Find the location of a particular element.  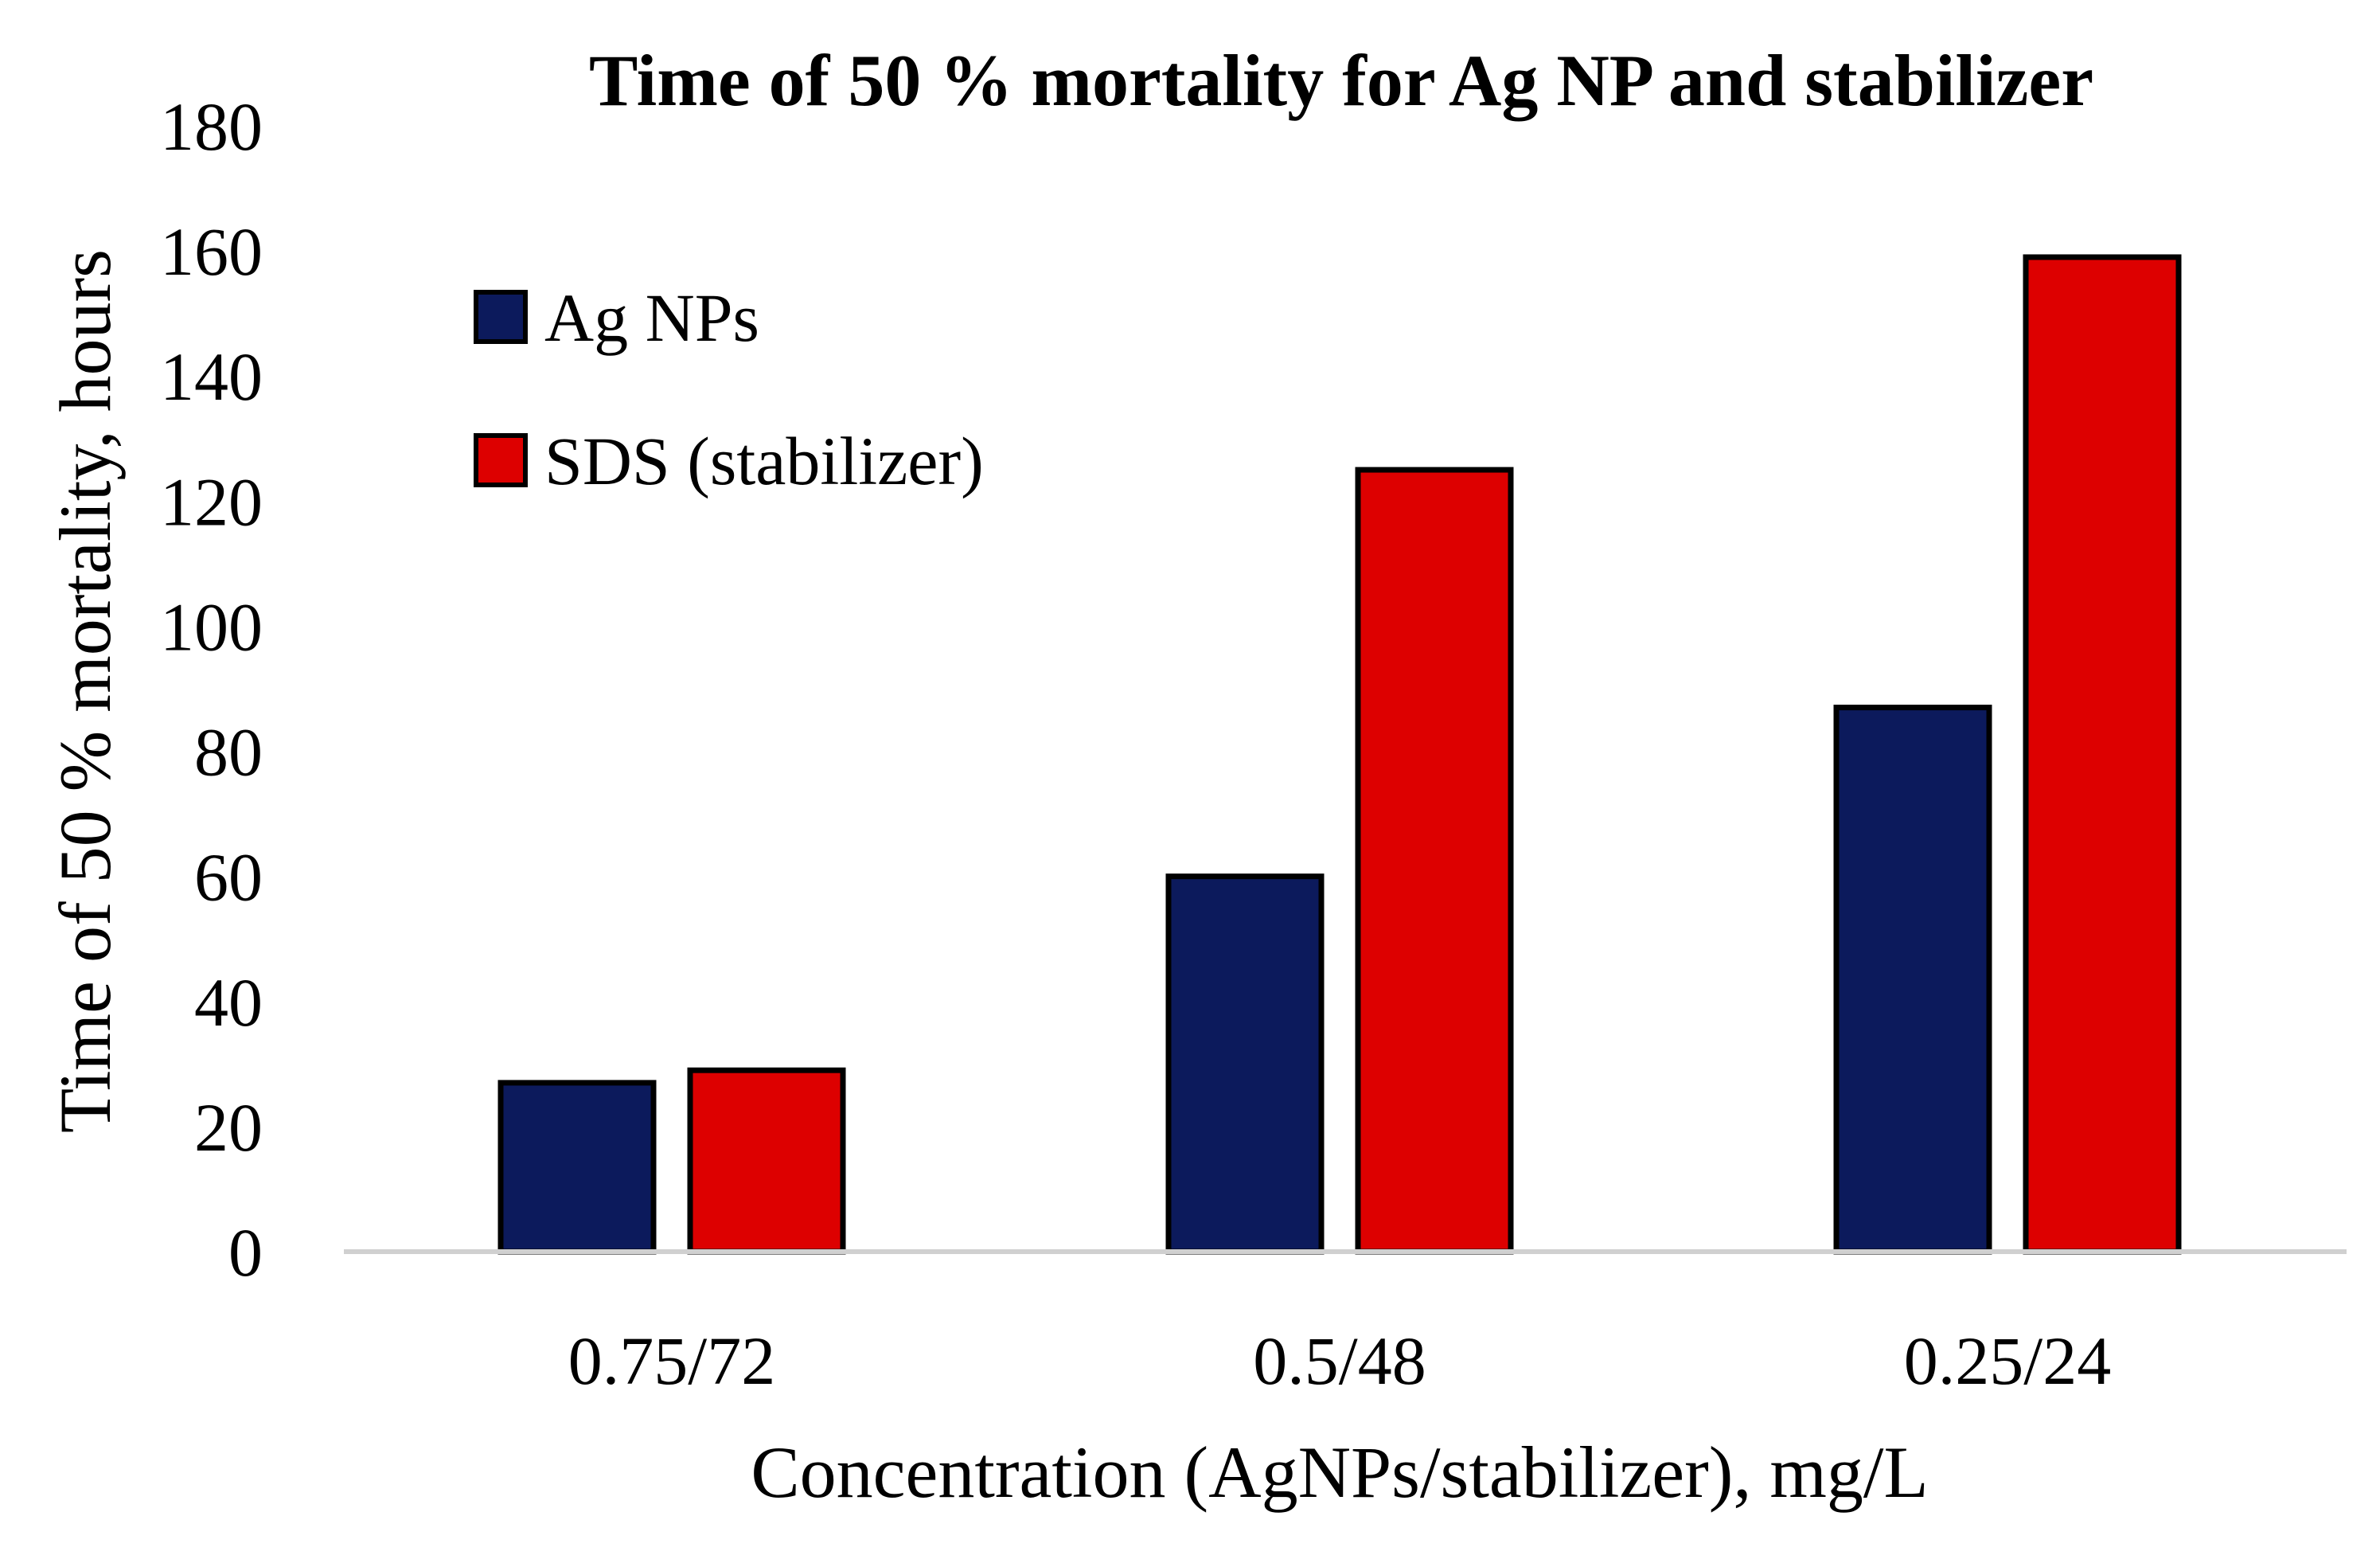

y-axis-ticks: 0 20 40 60 80 100 120 140 160 180 is located at coordinates (211, 689).